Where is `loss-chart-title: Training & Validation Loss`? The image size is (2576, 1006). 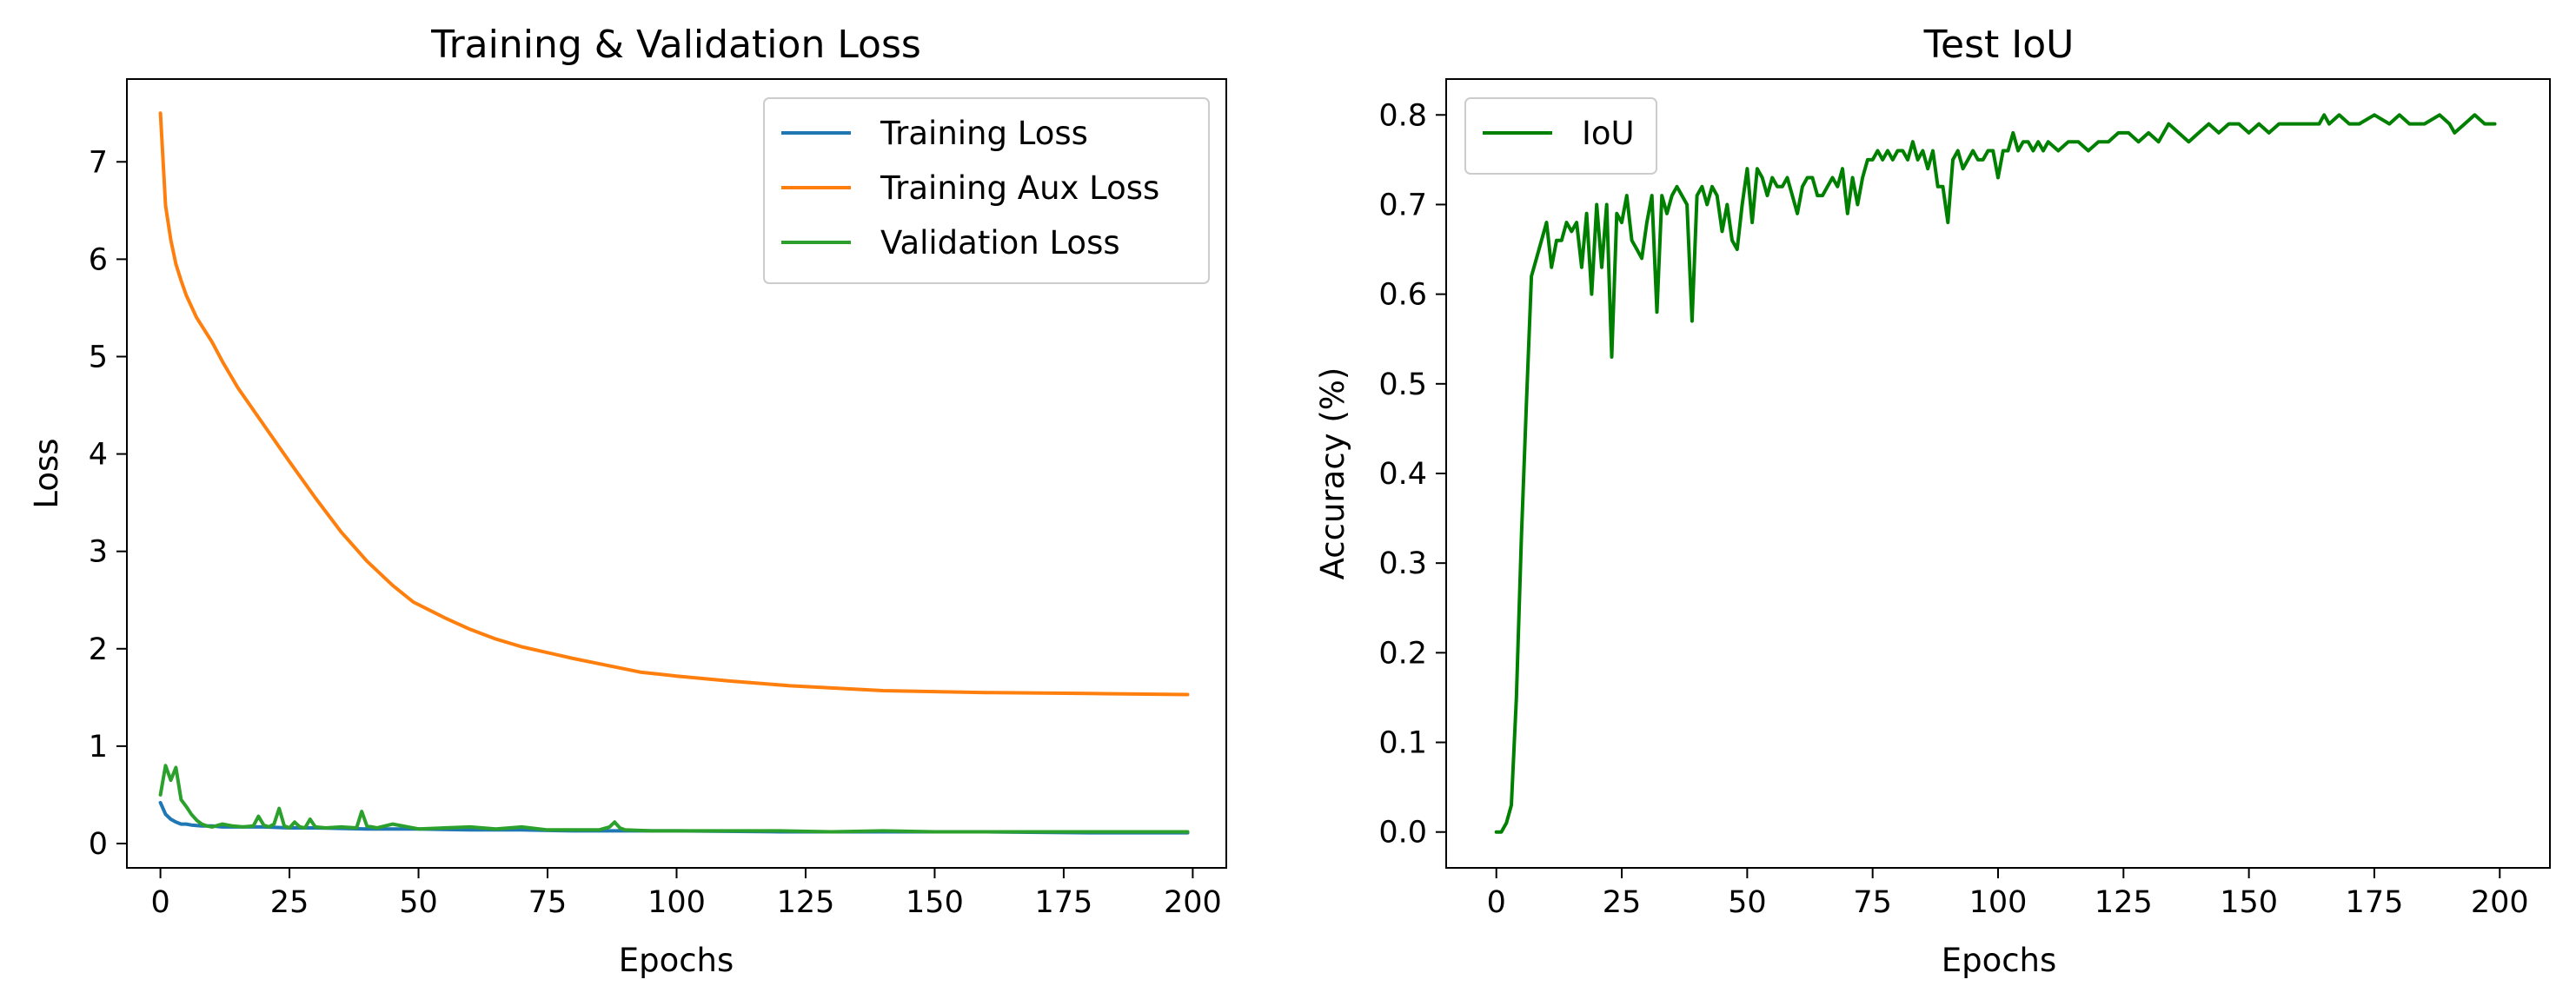
loss-chart-title: Training & Validation Loss is located at coordinates (675, 45).